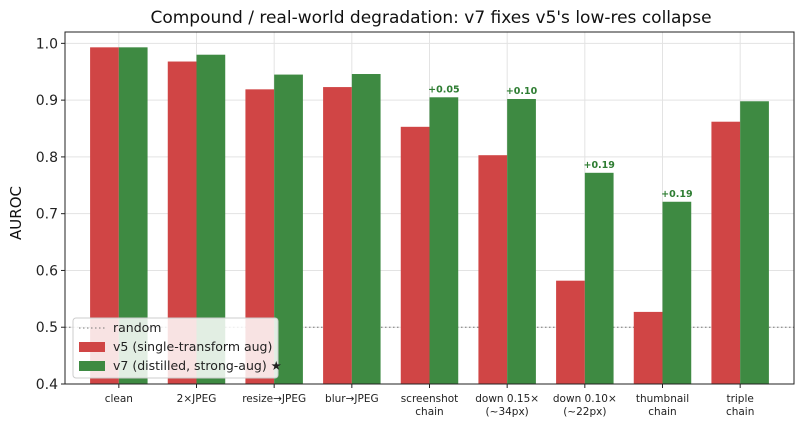 The height and width of the screenshot is (430, 806). I want to click on delta-annotation: +0.05, so click(443, 89).